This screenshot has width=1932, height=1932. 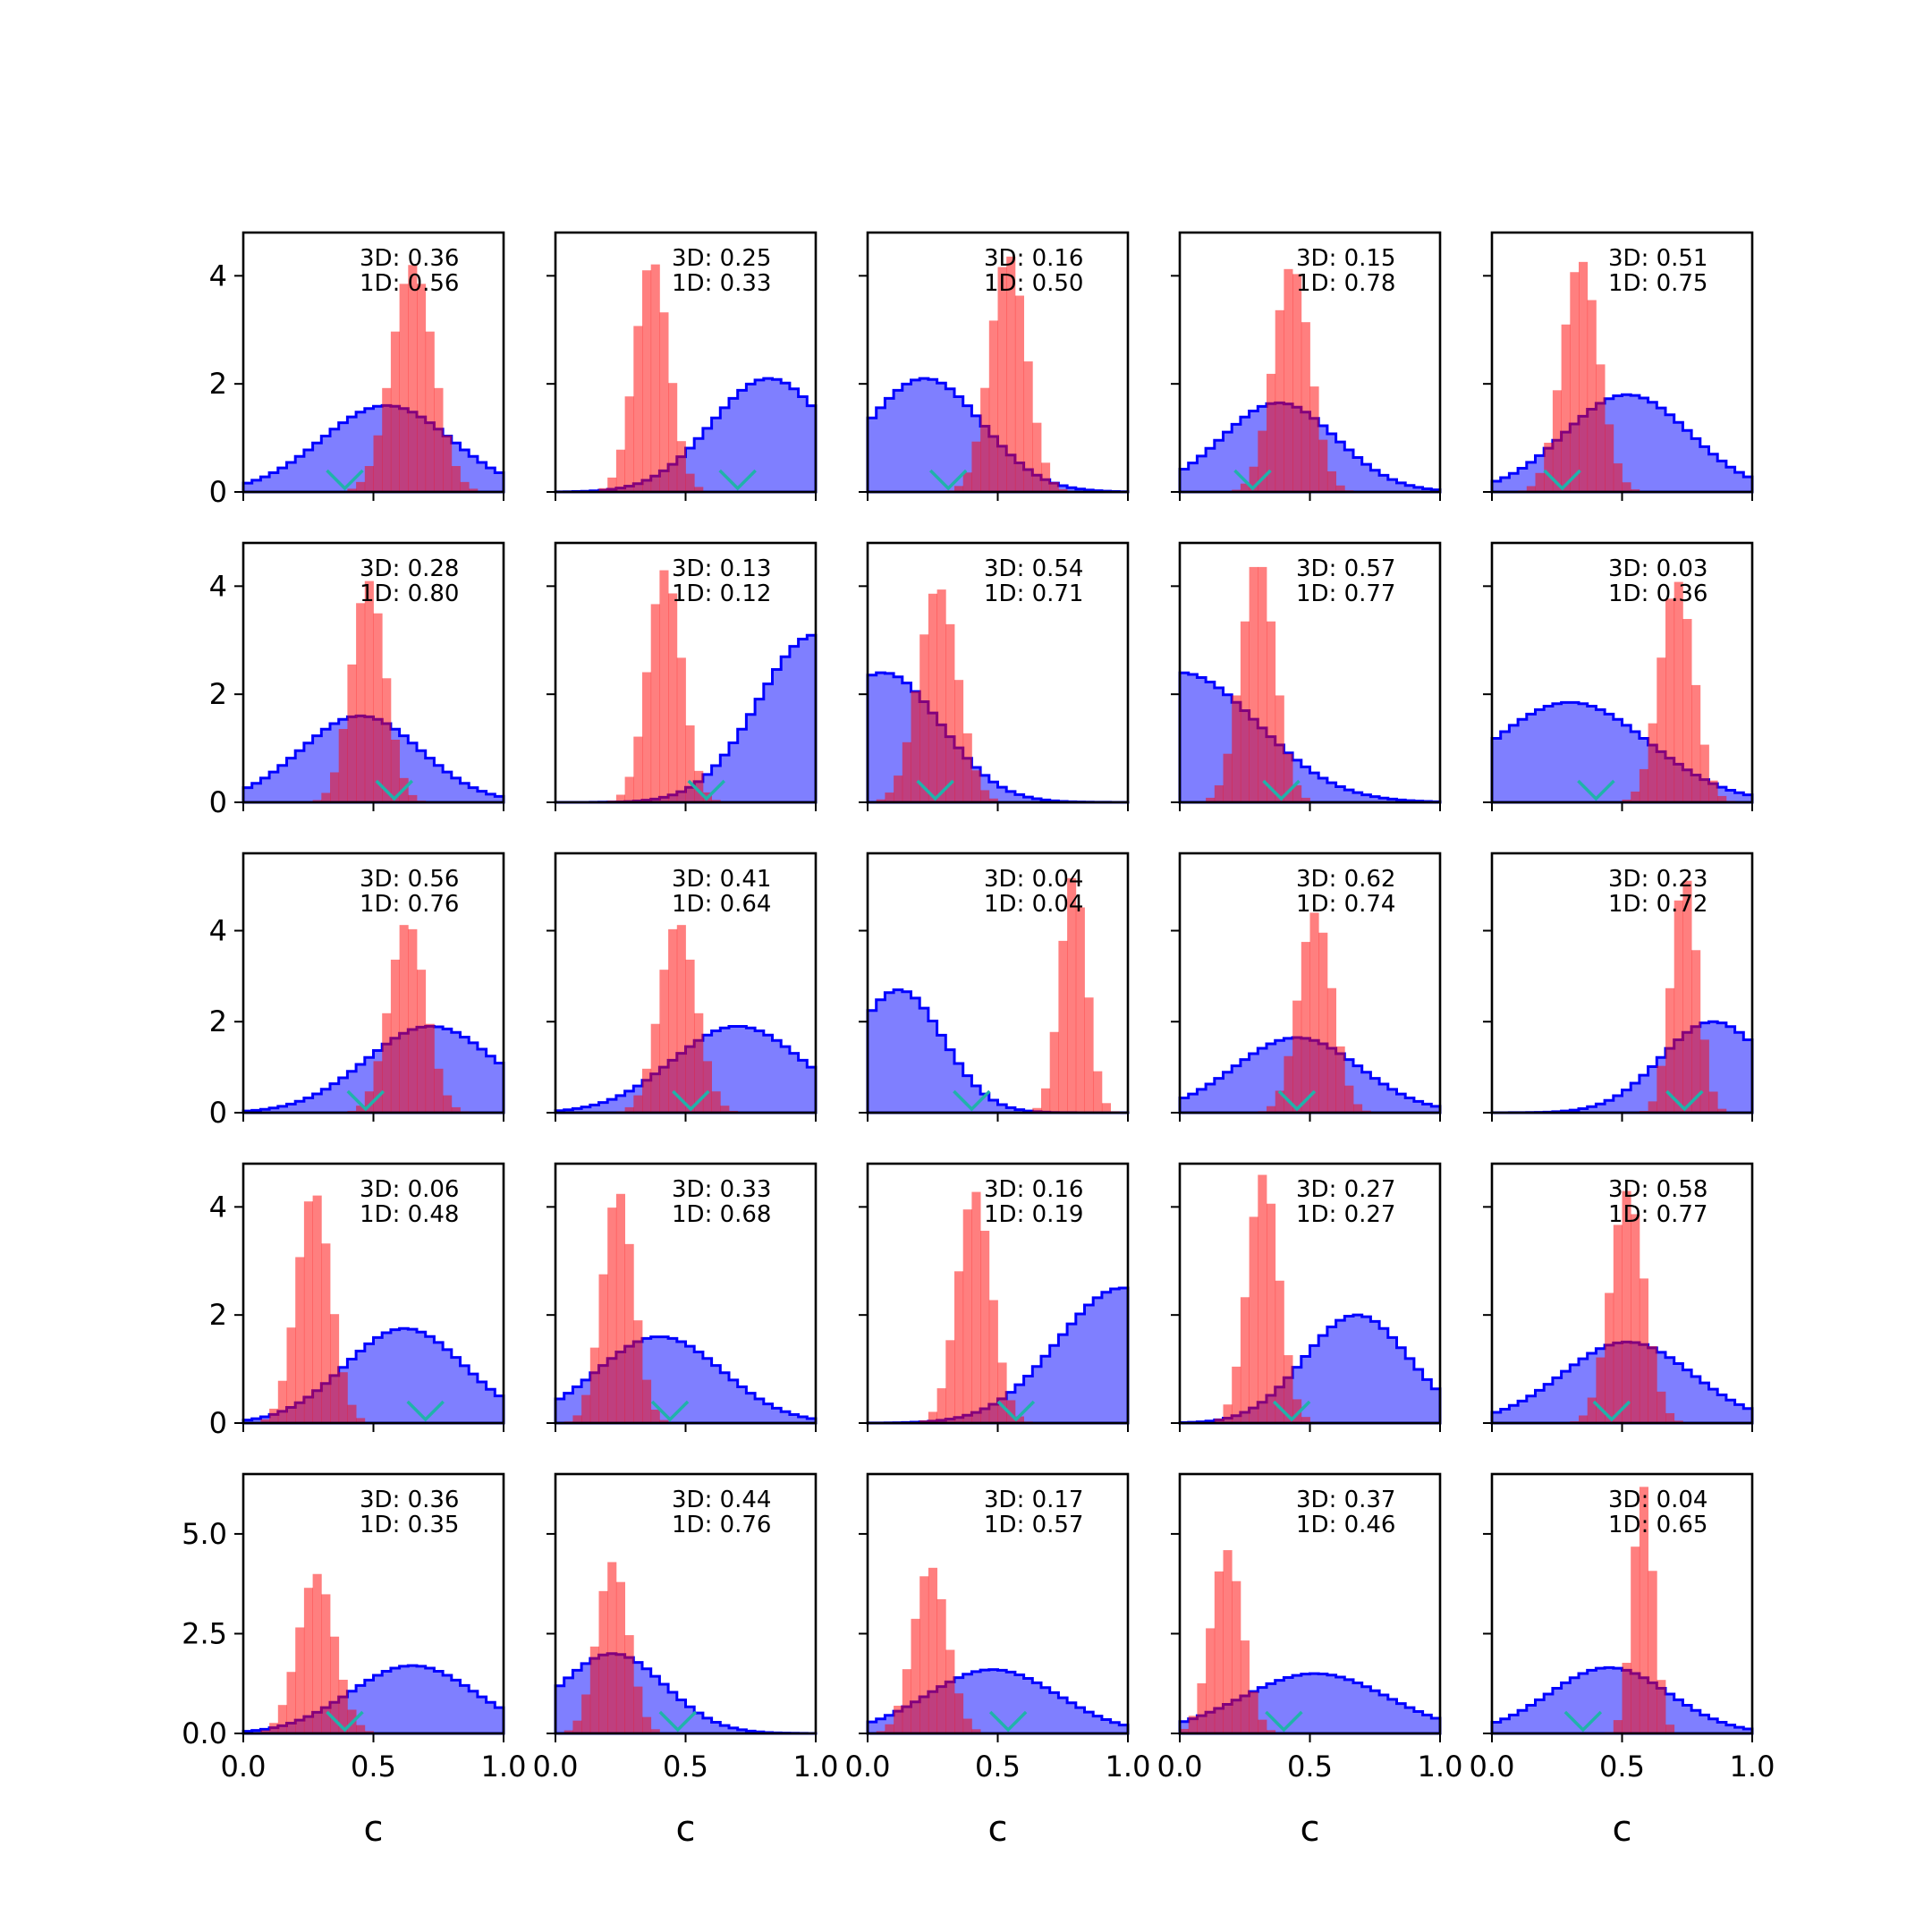 I want to click on y-tick-label: 5.0, so click(x=204, y=1534).